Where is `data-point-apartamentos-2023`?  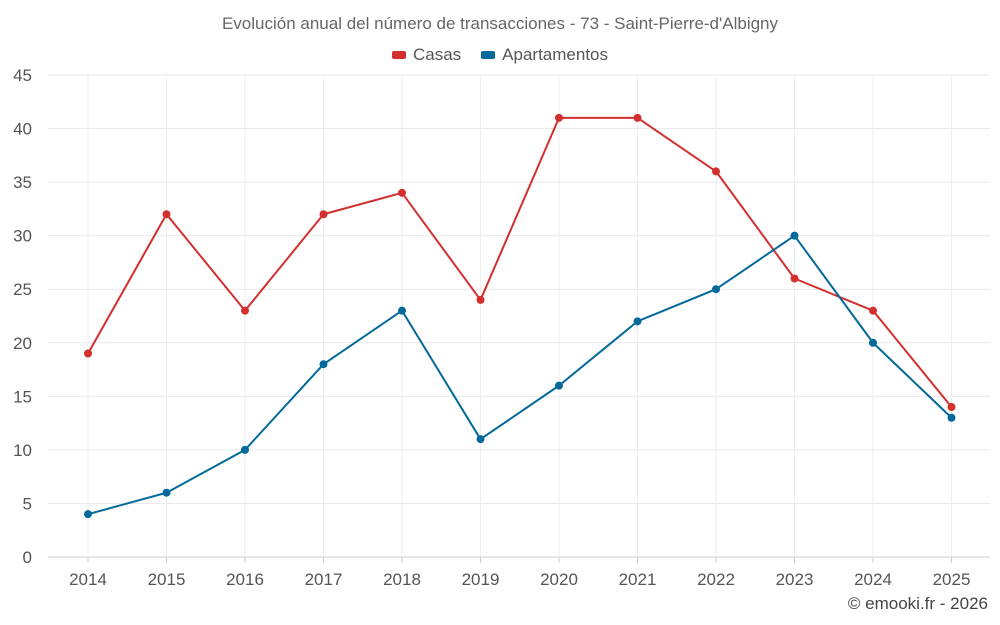 data-point-apartamentos-2023 is located at coordinates (794, 235).